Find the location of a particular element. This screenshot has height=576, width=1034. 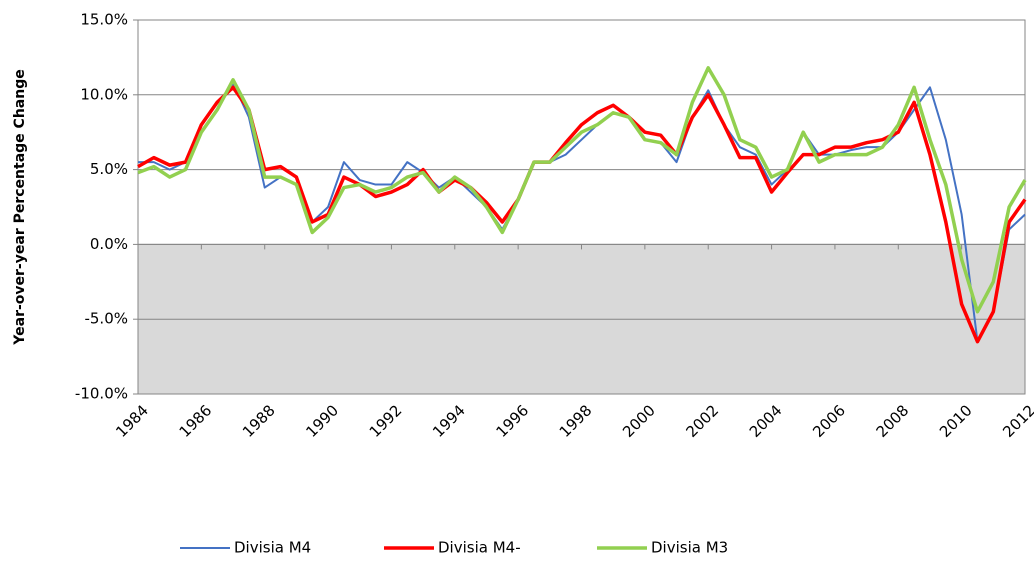

x-tick-label: 2004 is located at coordinates (766, 421).